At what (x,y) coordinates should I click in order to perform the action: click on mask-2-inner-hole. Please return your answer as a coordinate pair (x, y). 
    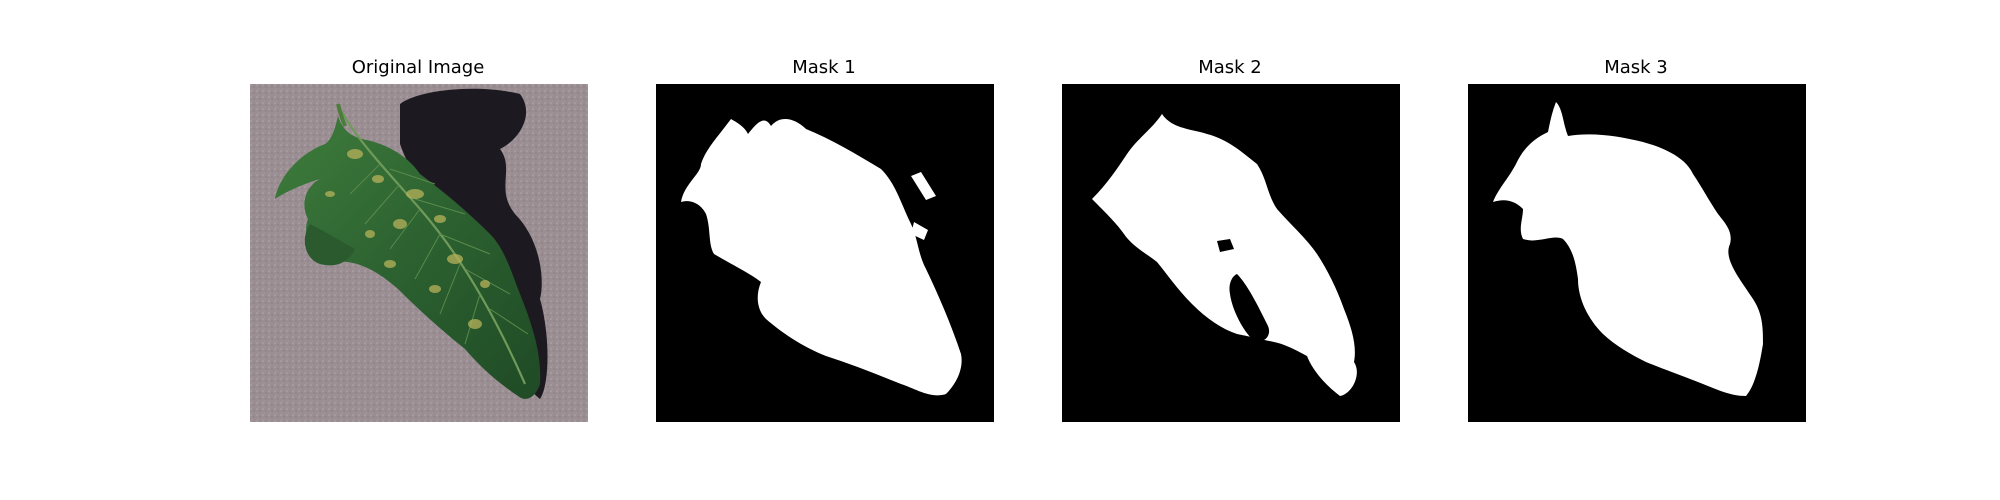
    Looking at the image, I should click on (1249, 308).